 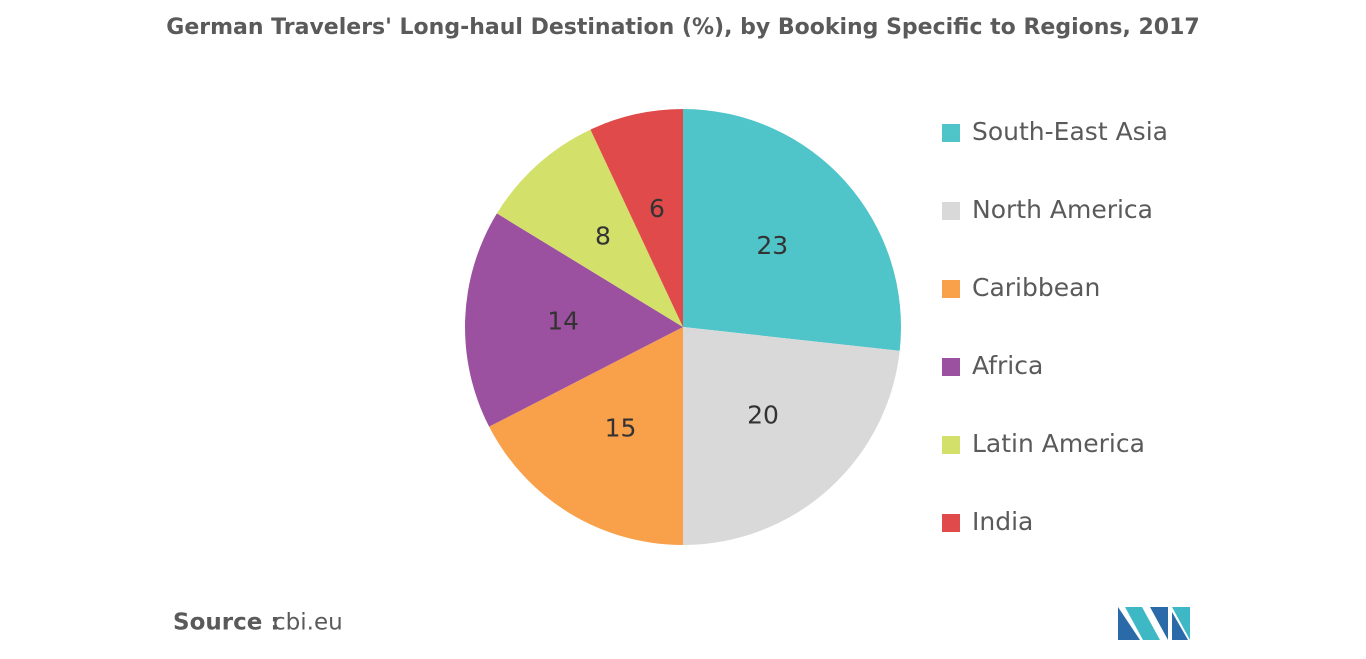 I want to click on value-label: 8, so click(x=603, y=236).